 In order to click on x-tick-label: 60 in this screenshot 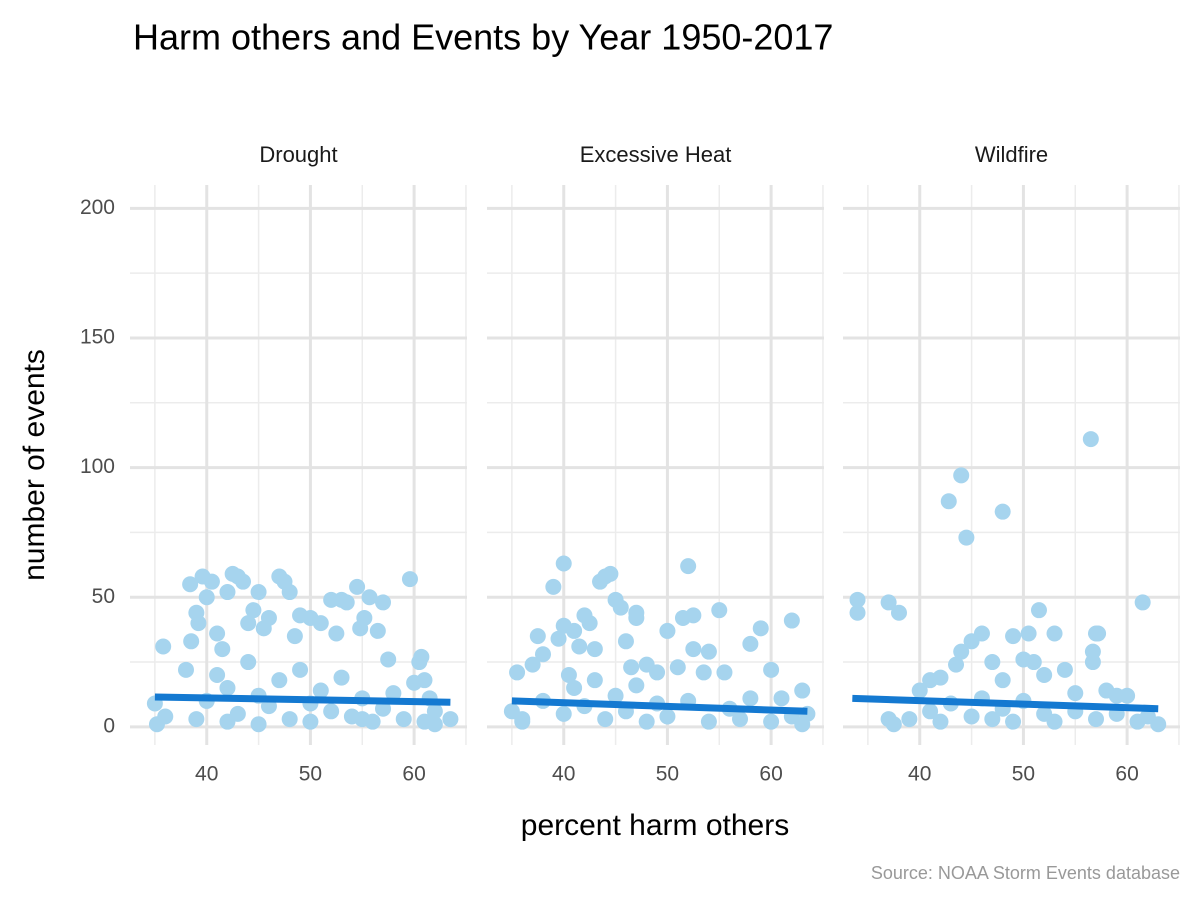, I will do `click(1126, 774)`.